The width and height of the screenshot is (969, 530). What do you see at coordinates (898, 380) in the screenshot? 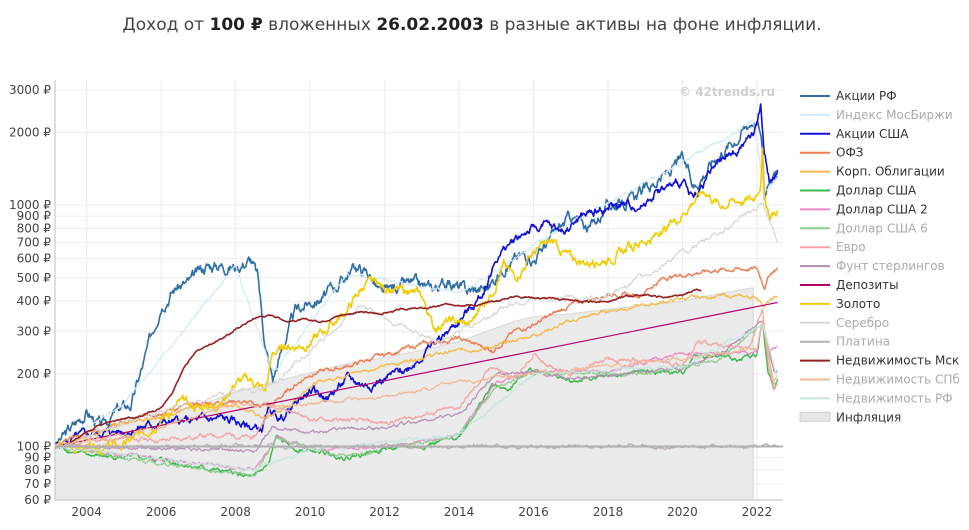
I see `legend-label: Недвижимость СПб` at bounding box center [898, 380].